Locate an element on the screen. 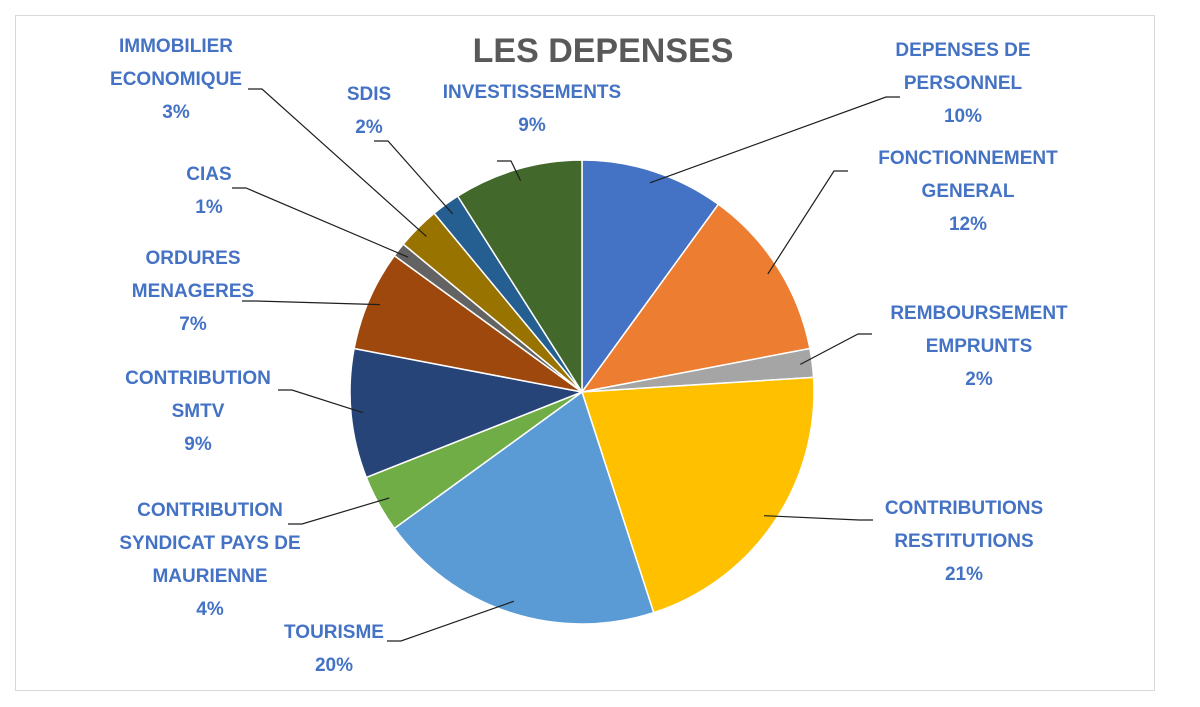 The image size is (1200, 707). data-label-category-8-line-1: ORDURES is located at coordinates (192, 258).